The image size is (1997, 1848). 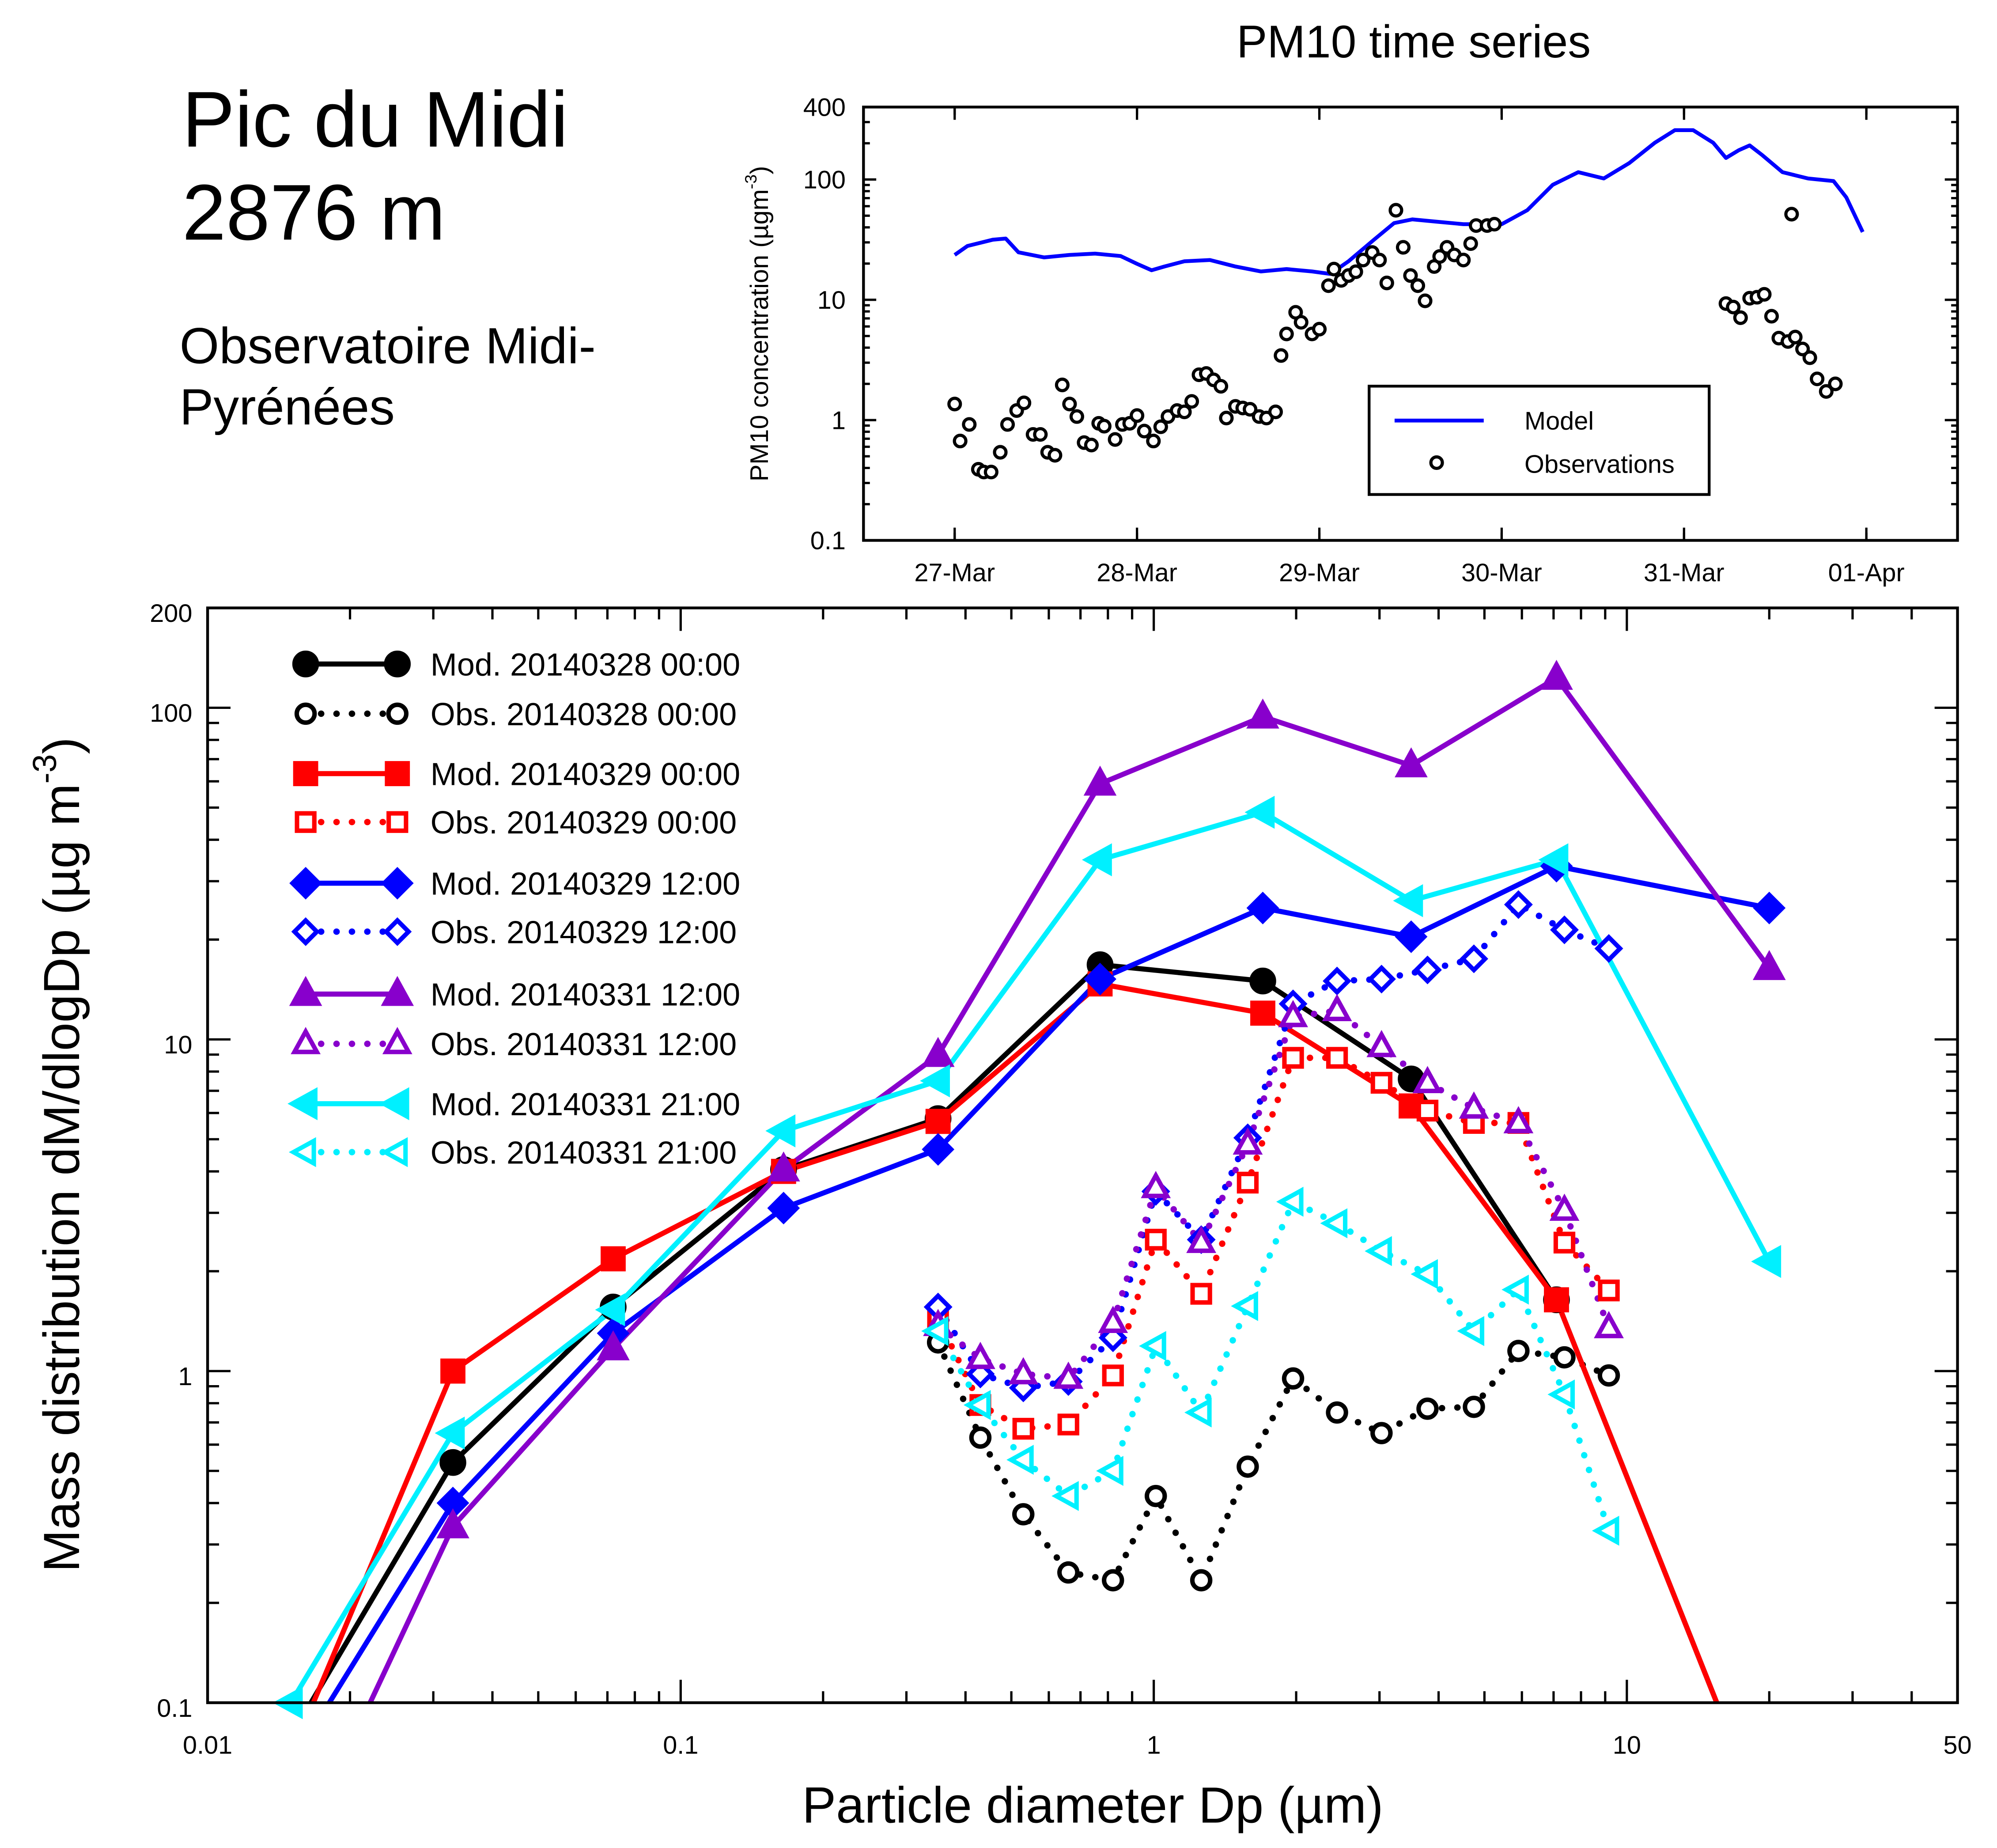 What do you see at coordinates (955, 573) in the screenshot?
I see `x-tick-label: 27-Mar` at bounding box center [955, 573].